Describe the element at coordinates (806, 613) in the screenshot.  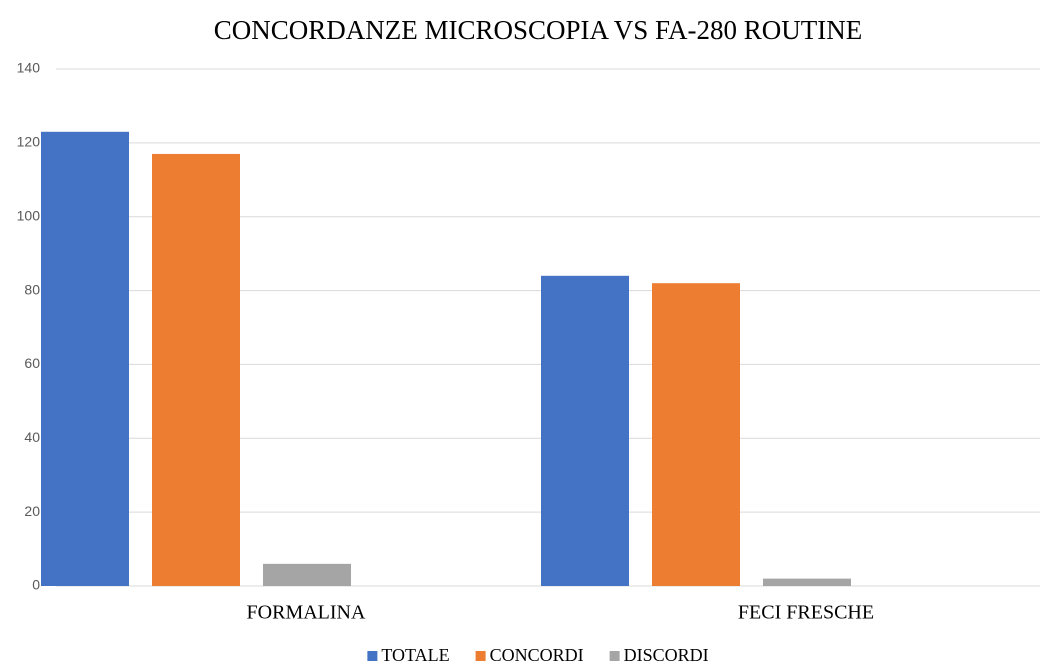
I see `x-tick-label: FECI FRESCHE` at that location.